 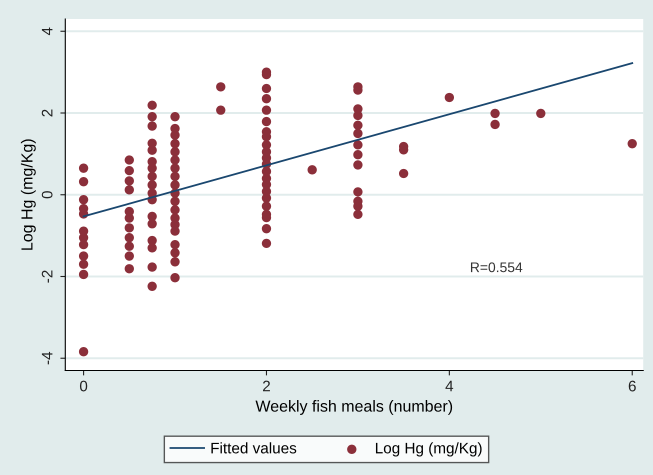 I want to click on legend-label: Fitted values, so click(x=253, y=448).